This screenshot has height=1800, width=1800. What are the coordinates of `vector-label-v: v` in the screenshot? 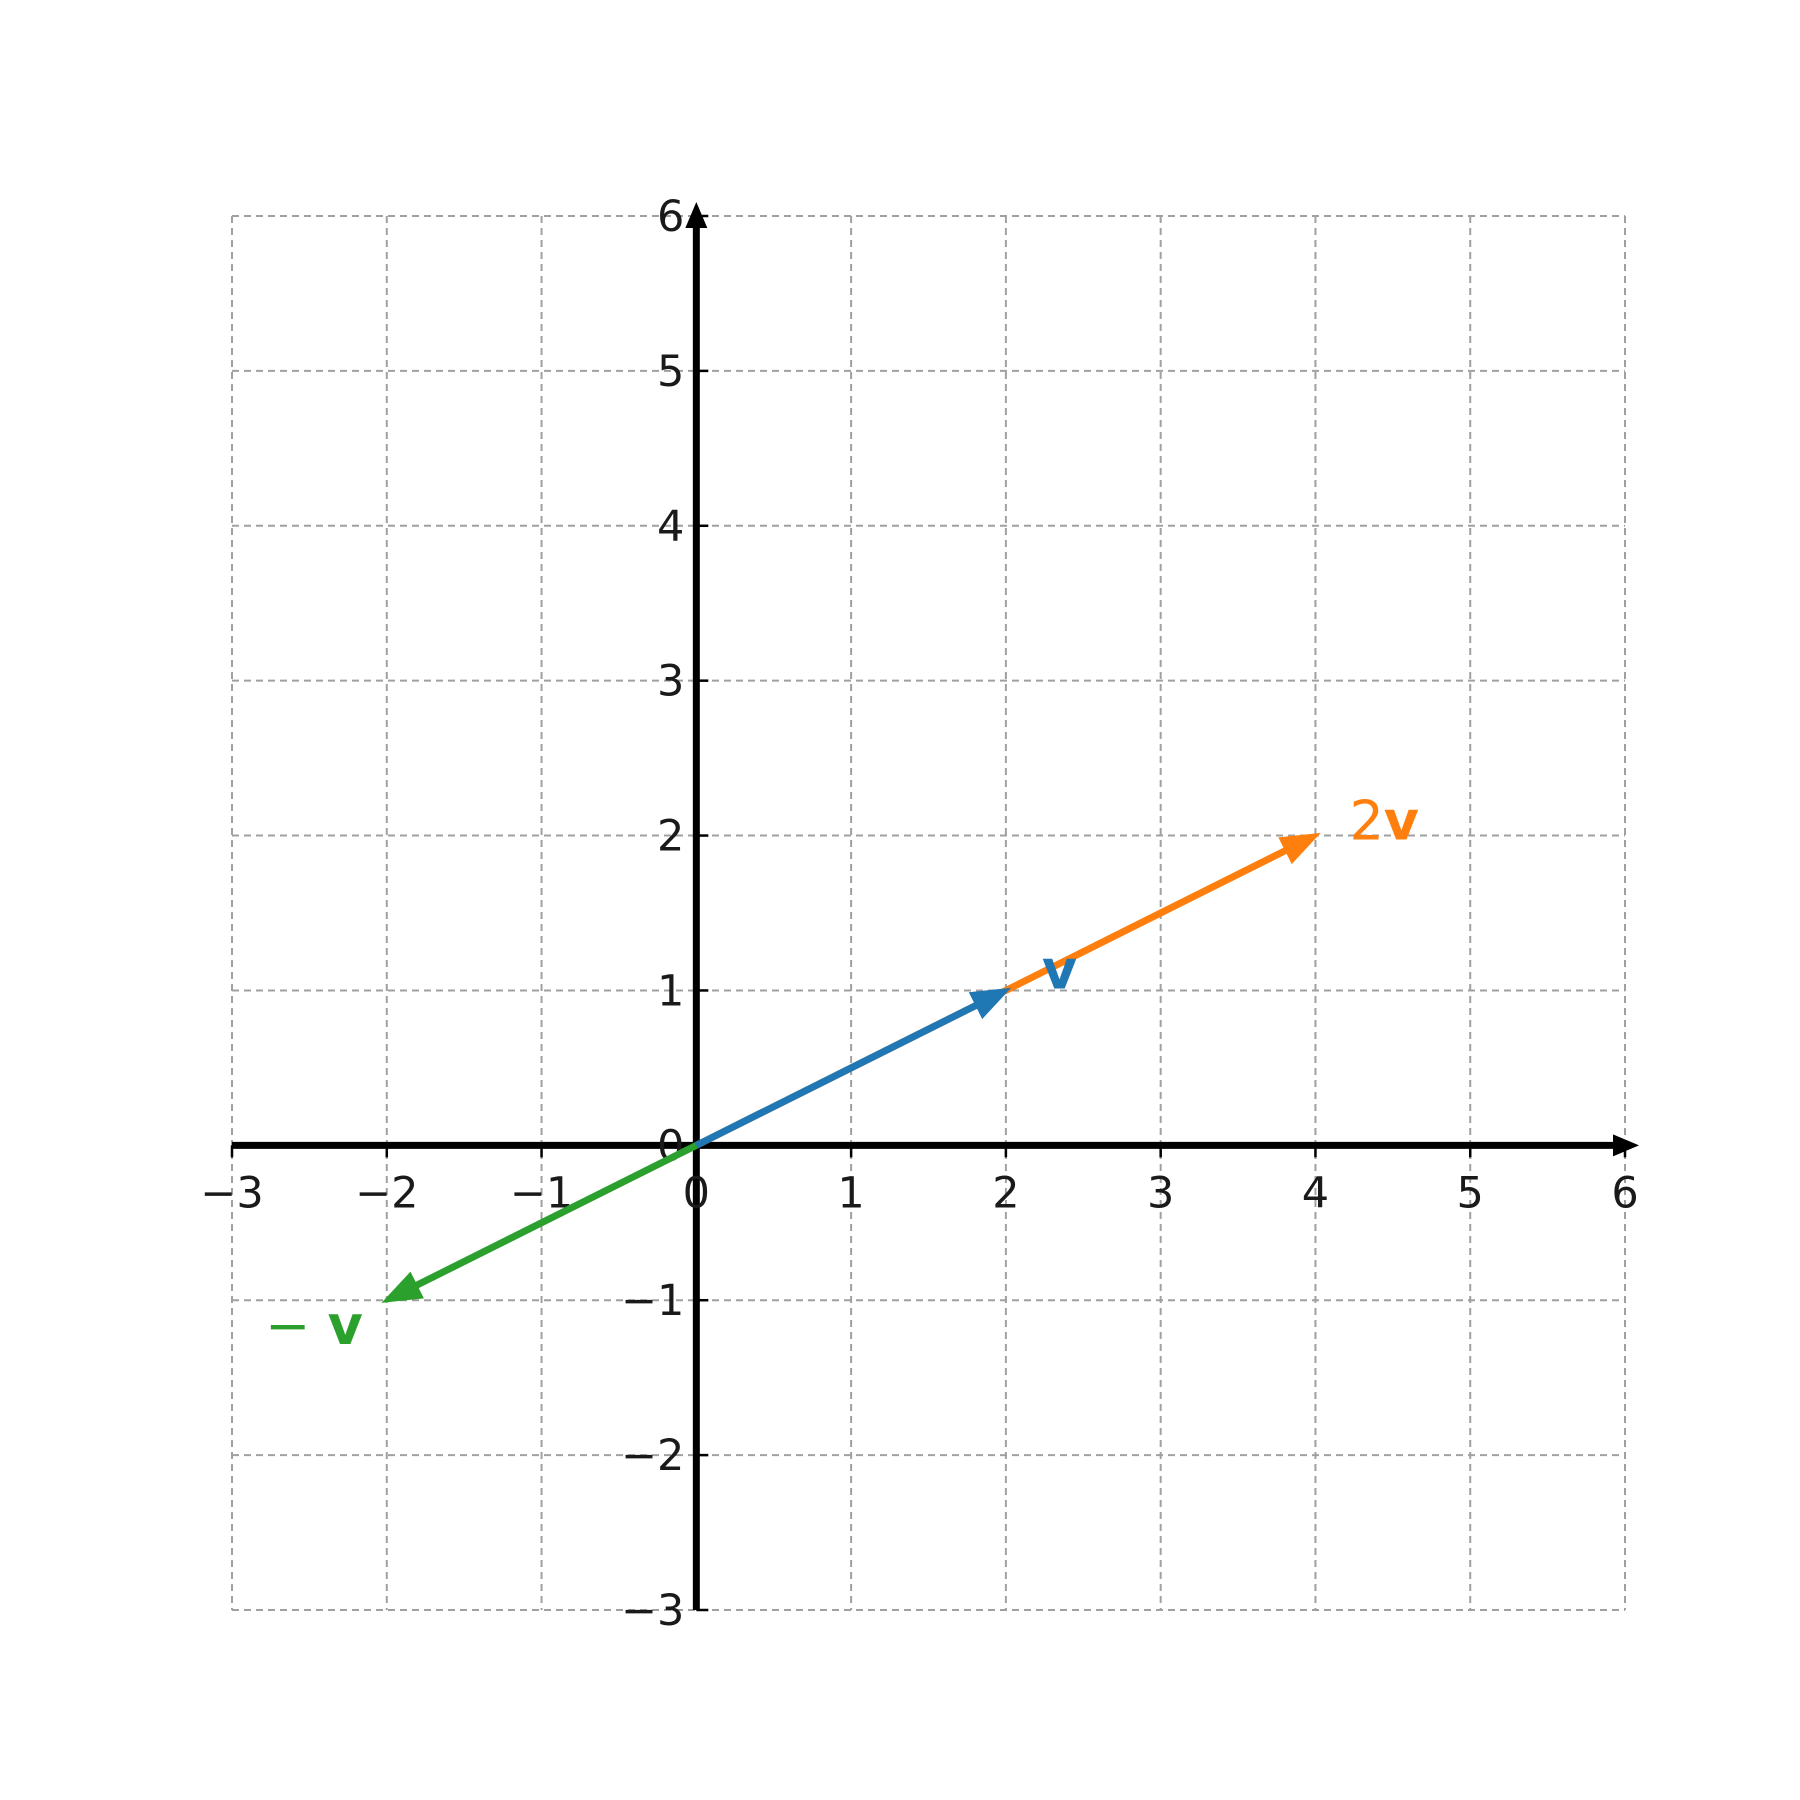 It's located at (1059, 969).